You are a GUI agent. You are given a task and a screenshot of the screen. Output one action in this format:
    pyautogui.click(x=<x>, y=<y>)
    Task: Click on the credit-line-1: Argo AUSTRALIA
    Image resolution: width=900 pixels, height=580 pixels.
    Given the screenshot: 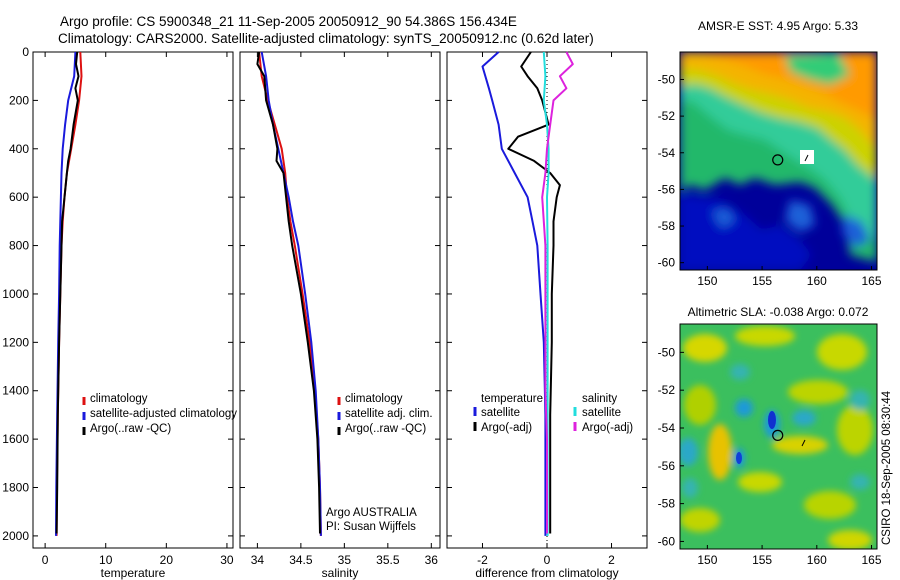 What is the action you would take?
    pyautogui.click(x=371, y=513)
    